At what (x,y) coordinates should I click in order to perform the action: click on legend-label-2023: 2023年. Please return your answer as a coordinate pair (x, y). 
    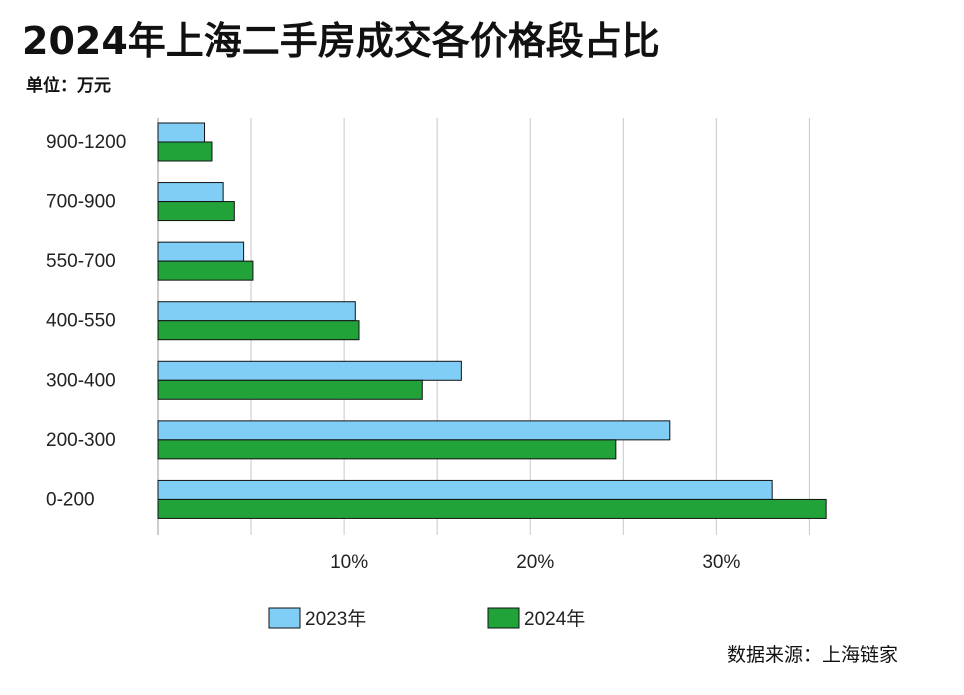
    Looking at the image, I should click on (335, 619).